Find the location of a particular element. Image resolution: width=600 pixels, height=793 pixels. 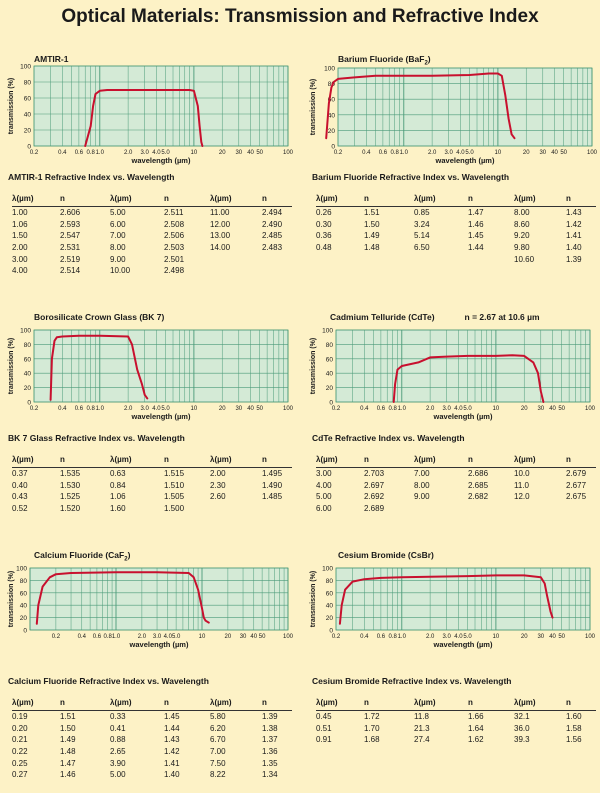

table-cell: 2.697 is located at coordinates (374, 485).